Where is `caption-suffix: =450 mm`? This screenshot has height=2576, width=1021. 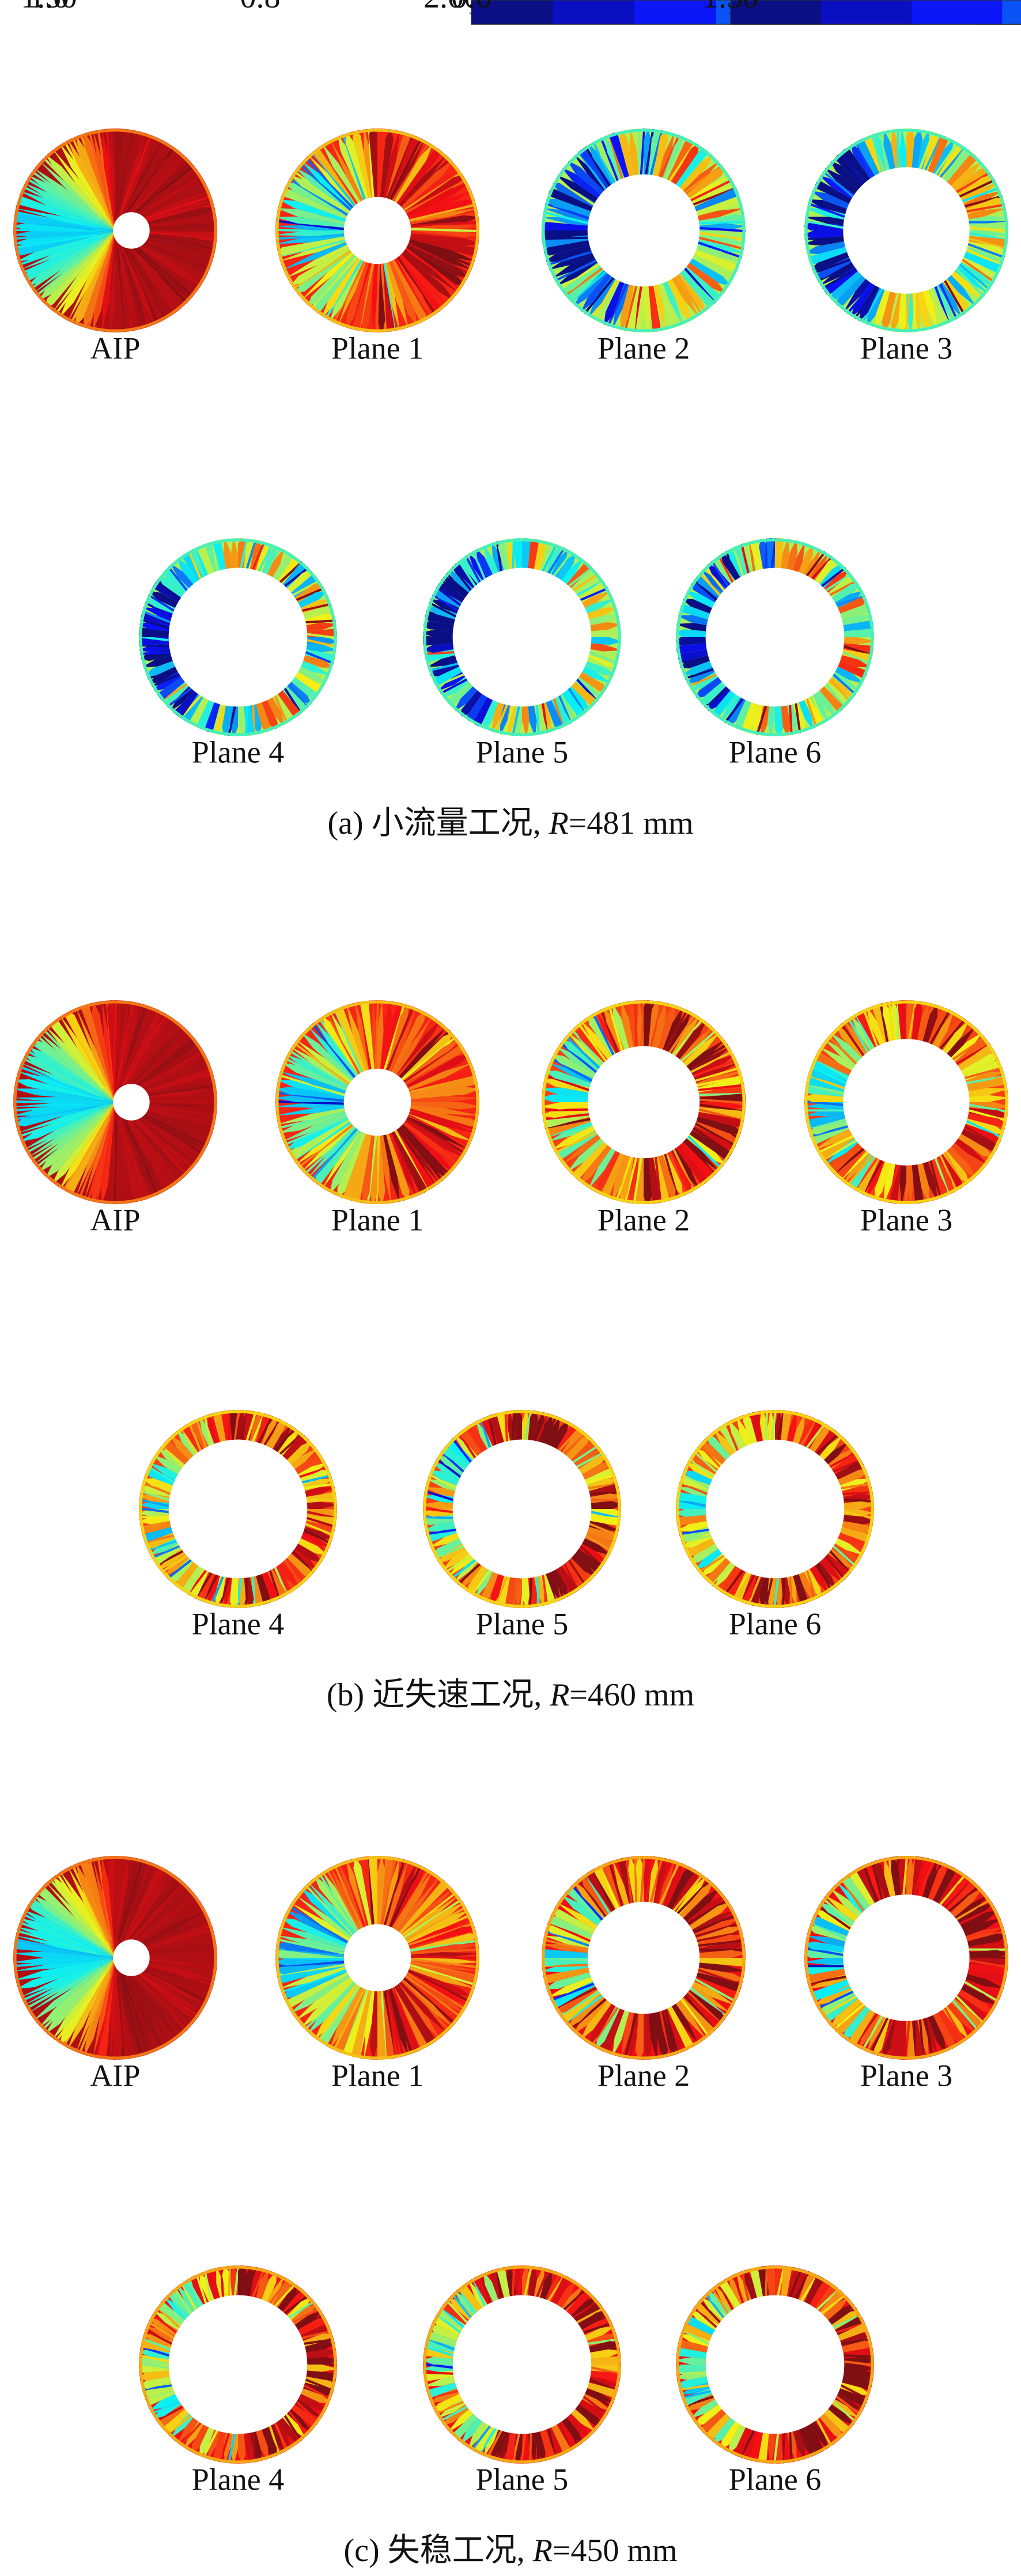
caption-suffix: =450 mm is located at coordinates (616, 2551).